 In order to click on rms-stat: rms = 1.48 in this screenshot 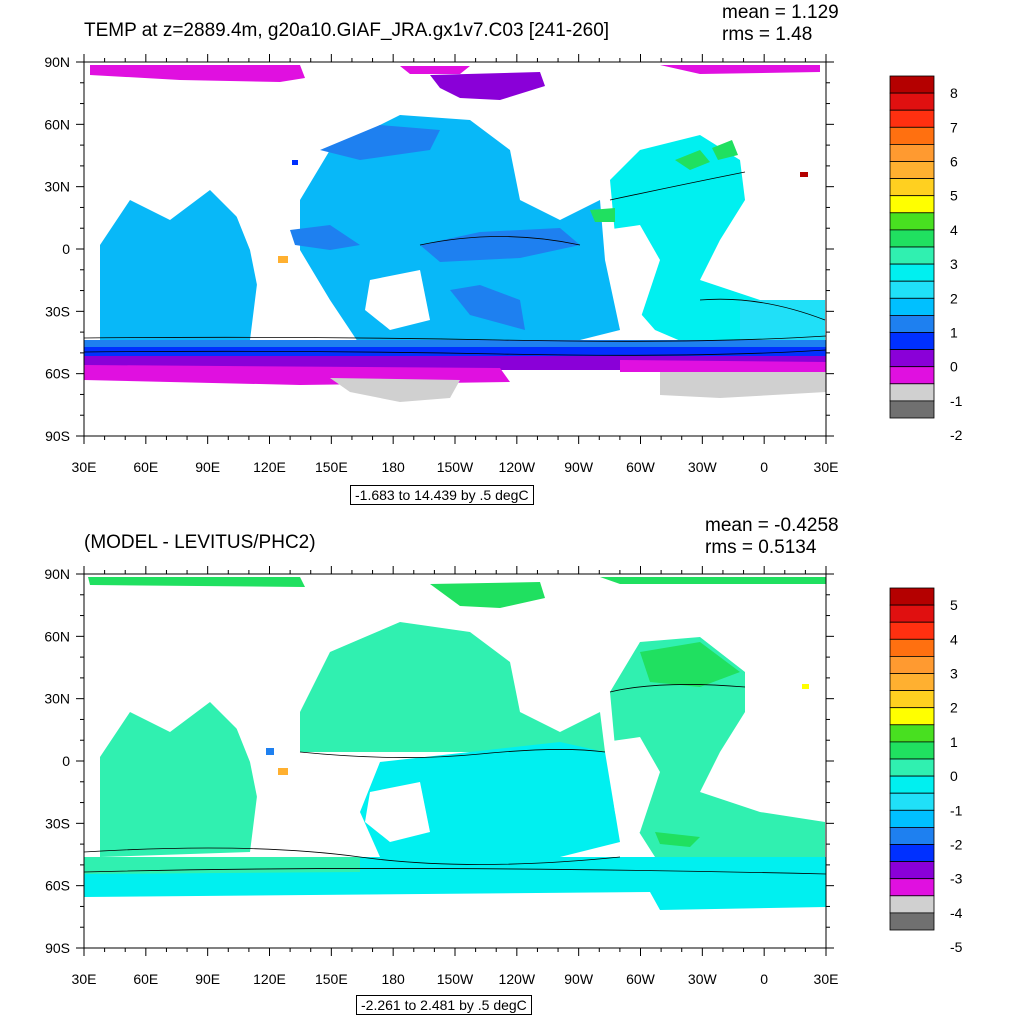, I will do `click(767, 34)`.